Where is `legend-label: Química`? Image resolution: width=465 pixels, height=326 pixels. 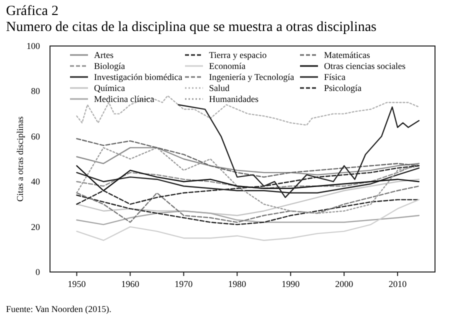 legend-label: Química is located at coordinates (109, 88).